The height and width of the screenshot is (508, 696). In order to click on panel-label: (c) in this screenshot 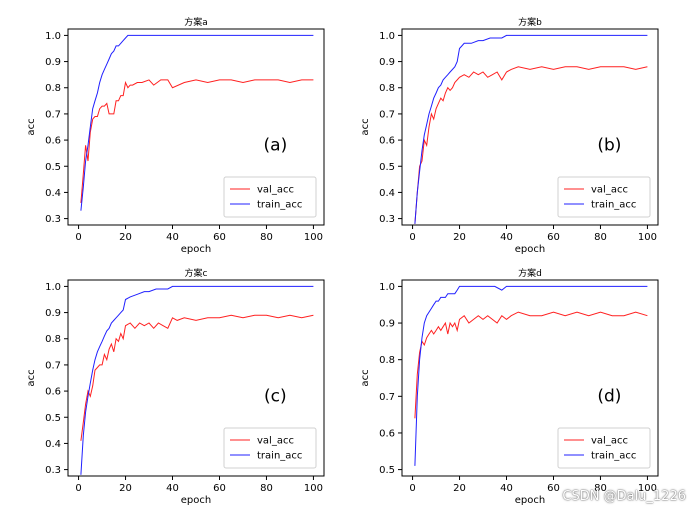, I will do `click(275, 397)`.